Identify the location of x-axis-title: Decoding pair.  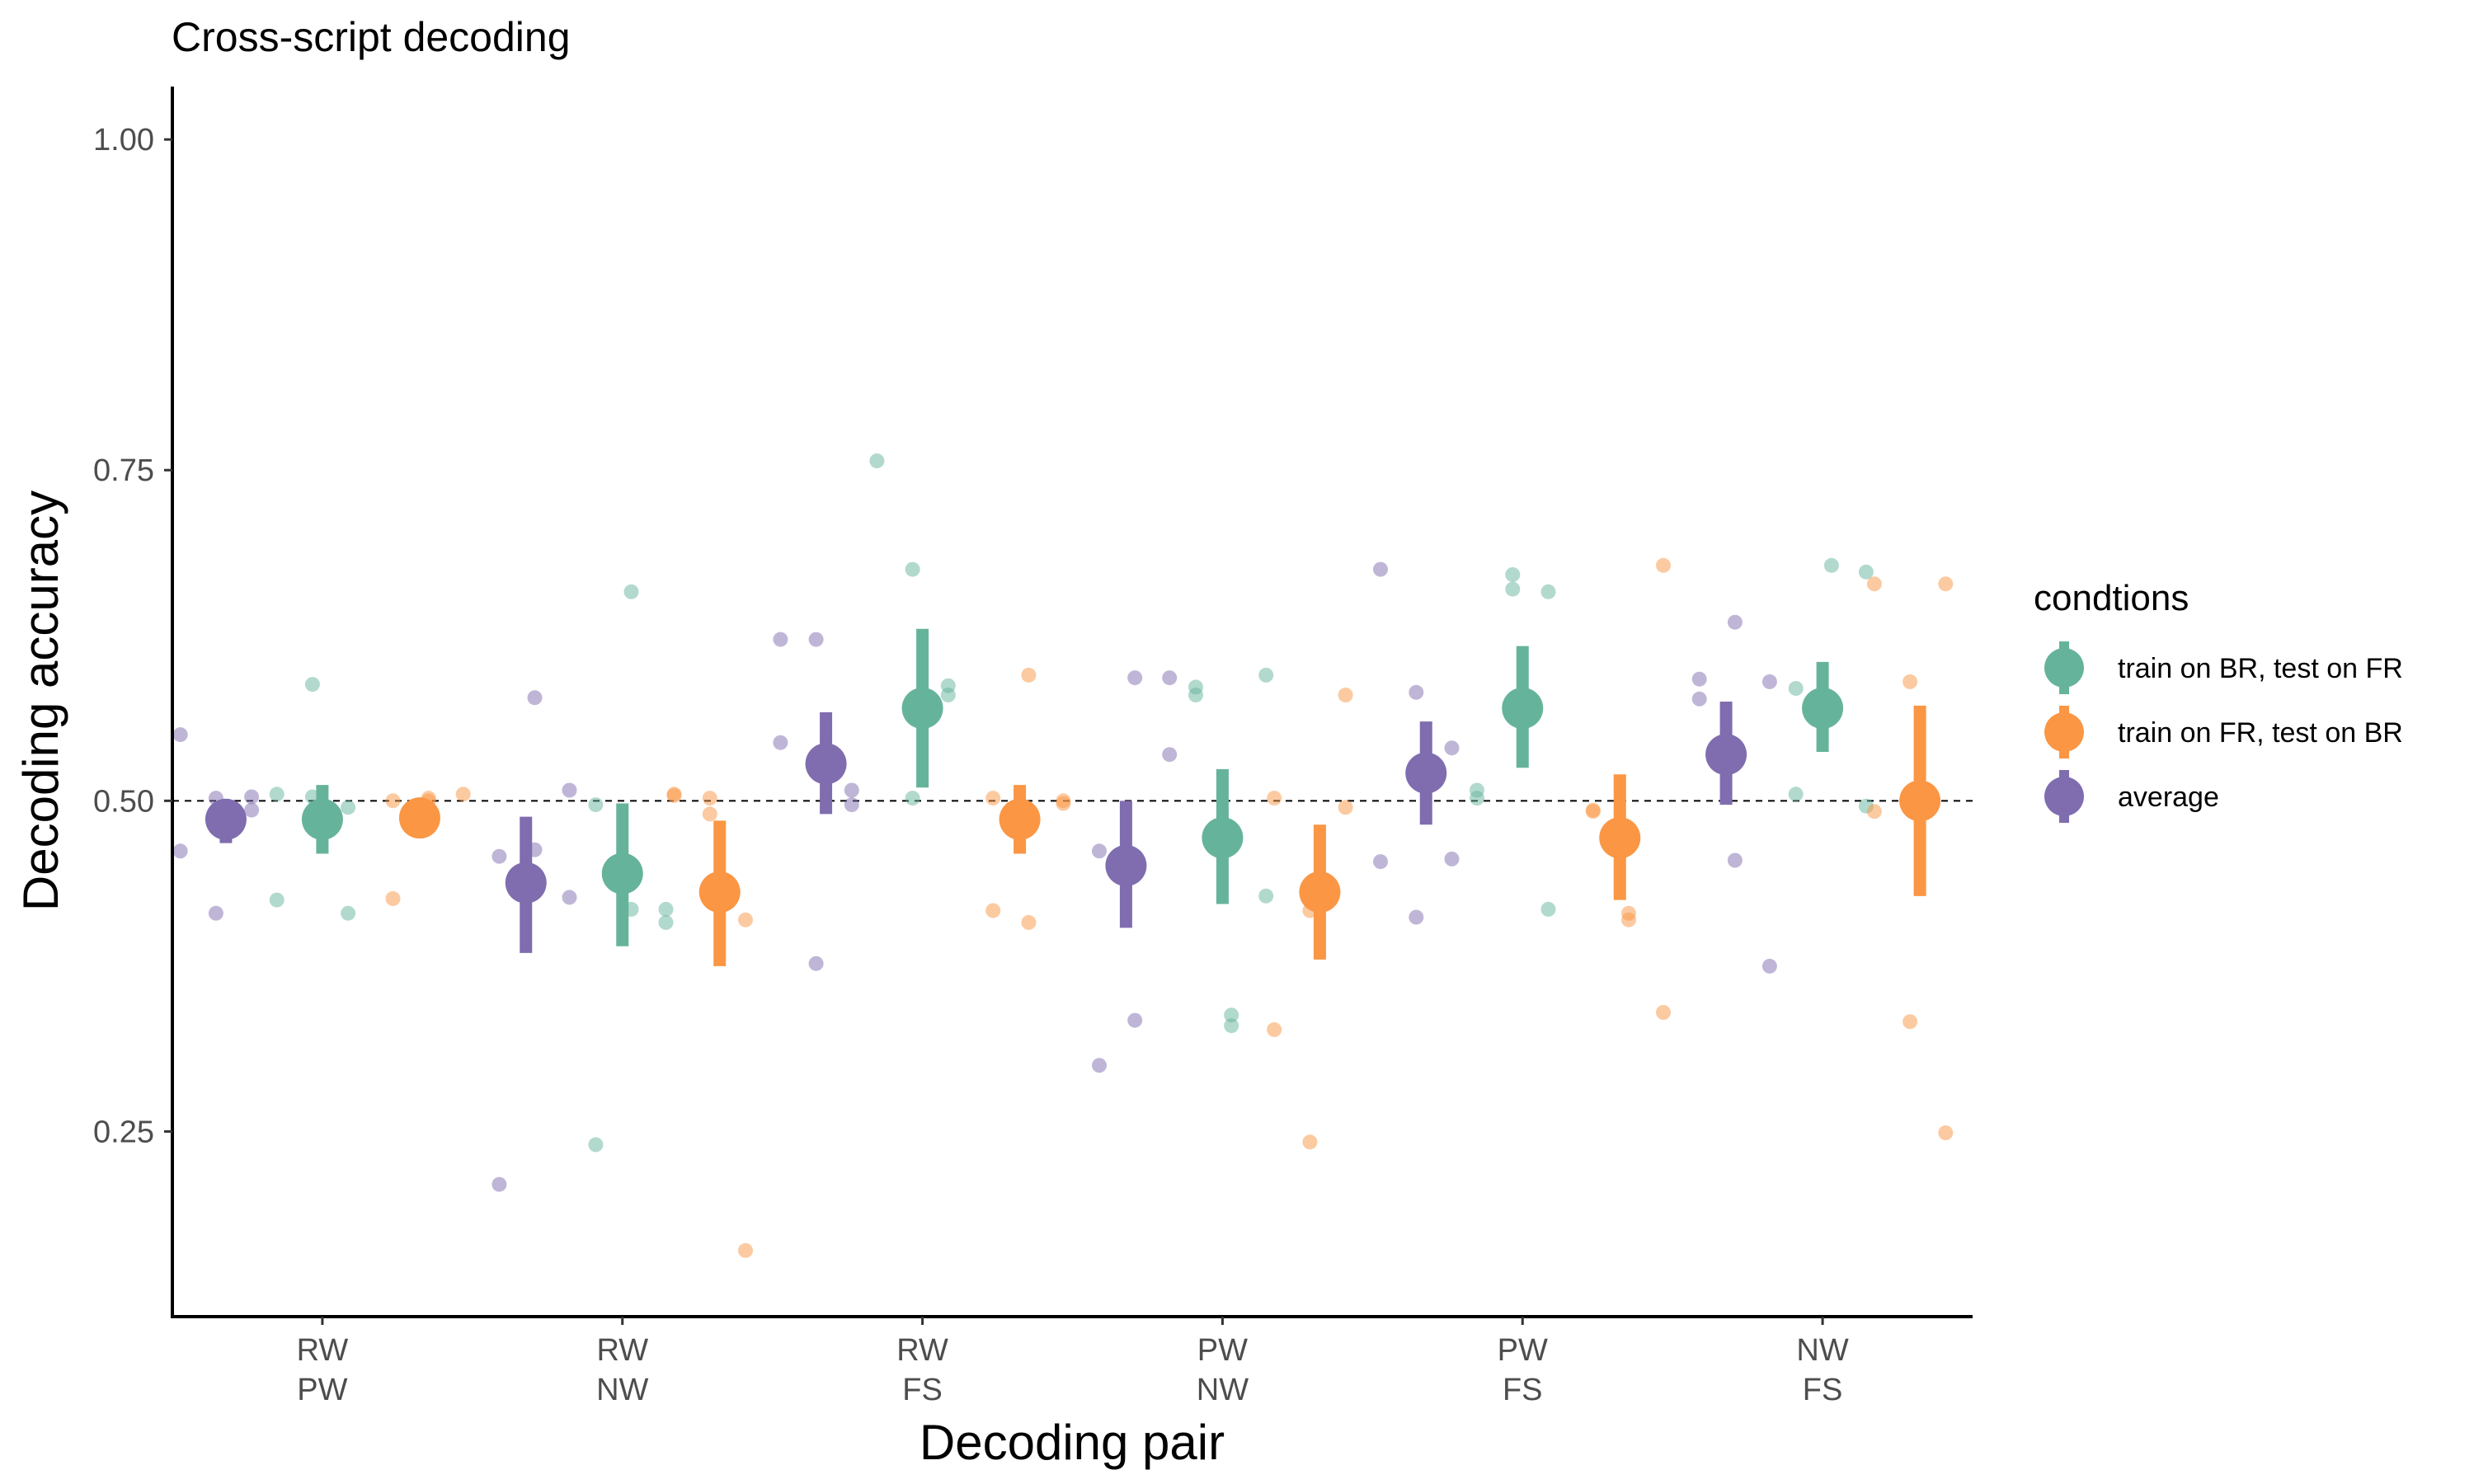
(1072, 1442).